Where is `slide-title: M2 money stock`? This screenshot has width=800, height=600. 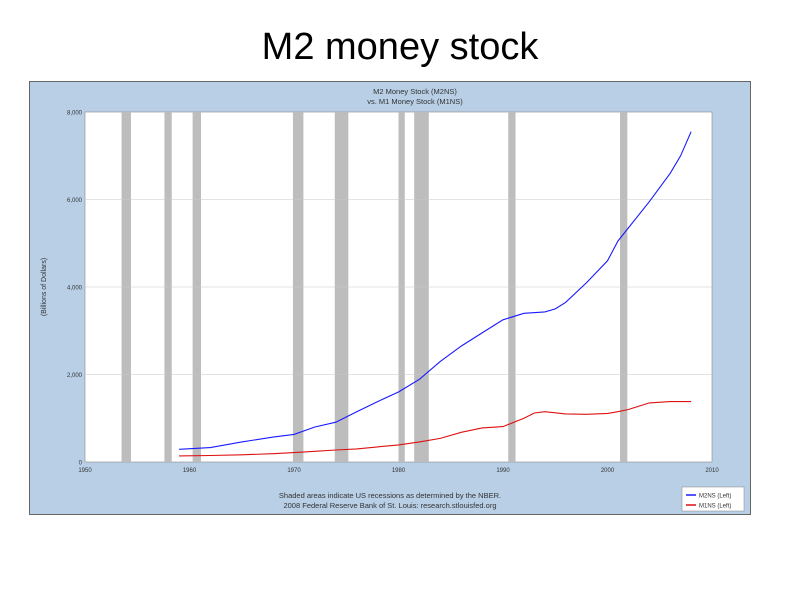 slide-title: M2 money stock is located at coordinates (400, 47).